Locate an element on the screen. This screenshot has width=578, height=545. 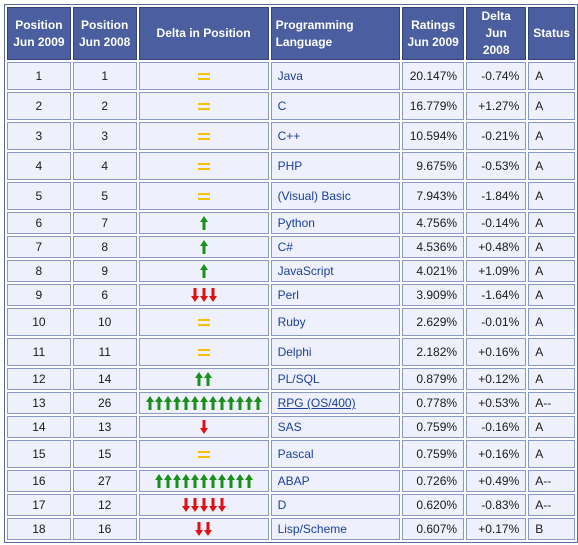
cell-position-2009: 13 is located at coordinates (39, 403).